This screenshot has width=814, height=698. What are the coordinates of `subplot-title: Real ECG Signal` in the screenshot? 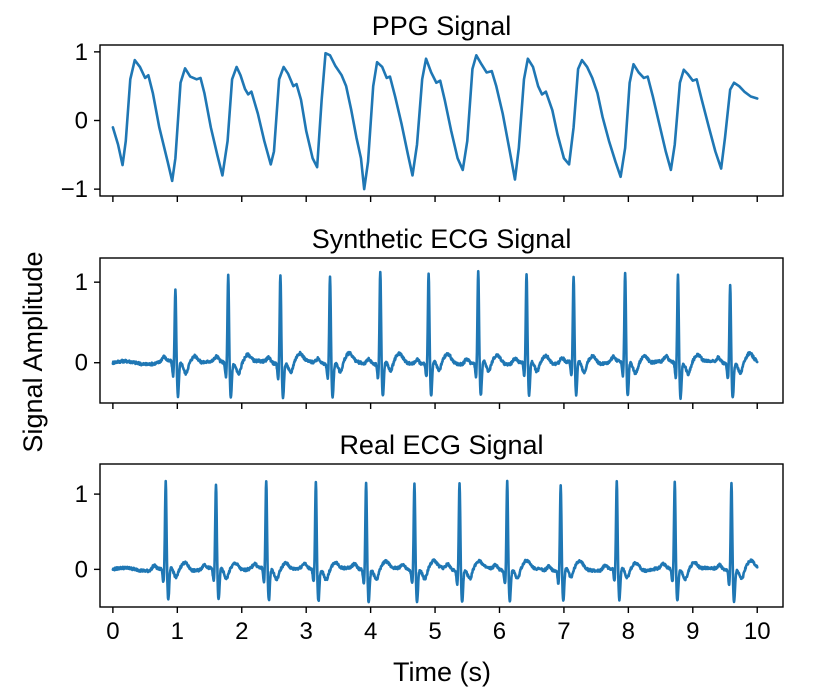 It's located at (441, 445).